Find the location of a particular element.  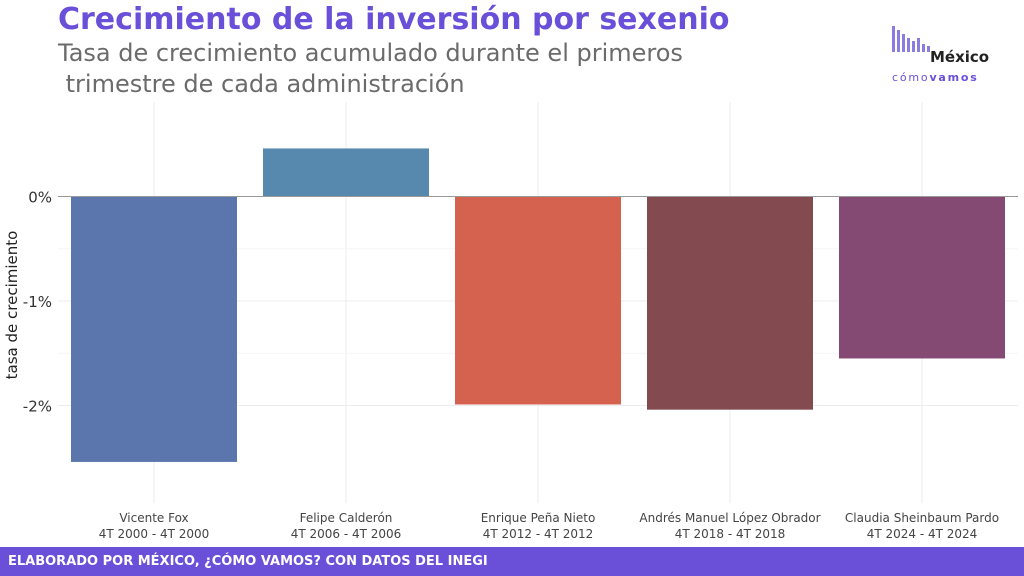

chart-title: Crecimiento de la inversión por sexenio is located at coordinates (394, 19).